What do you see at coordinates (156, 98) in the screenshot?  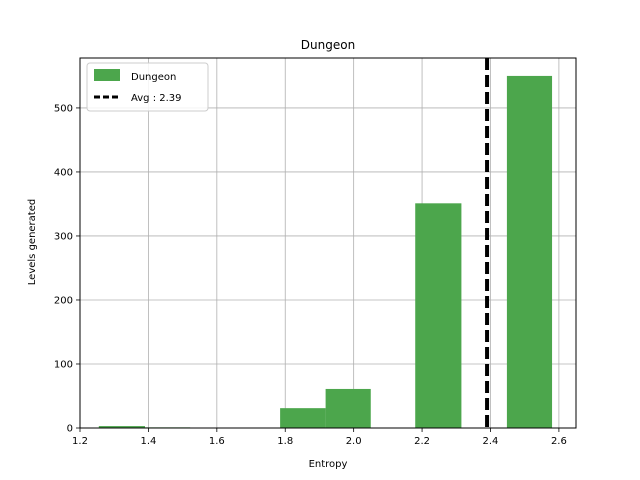 I see `legend-label-average: Avg : 2.39` at bounding box center [156, 98].